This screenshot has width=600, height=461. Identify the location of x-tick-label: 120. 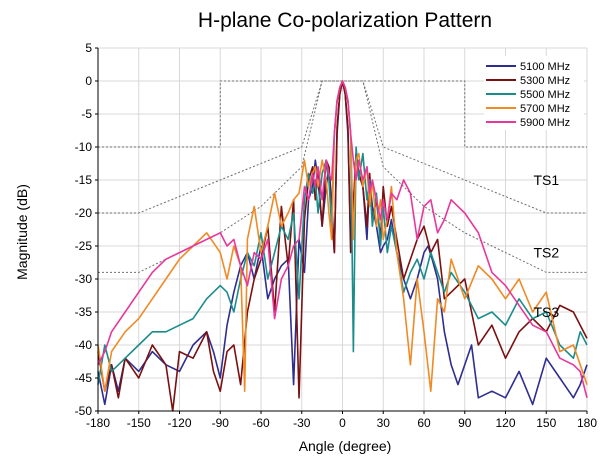
(505, 423).